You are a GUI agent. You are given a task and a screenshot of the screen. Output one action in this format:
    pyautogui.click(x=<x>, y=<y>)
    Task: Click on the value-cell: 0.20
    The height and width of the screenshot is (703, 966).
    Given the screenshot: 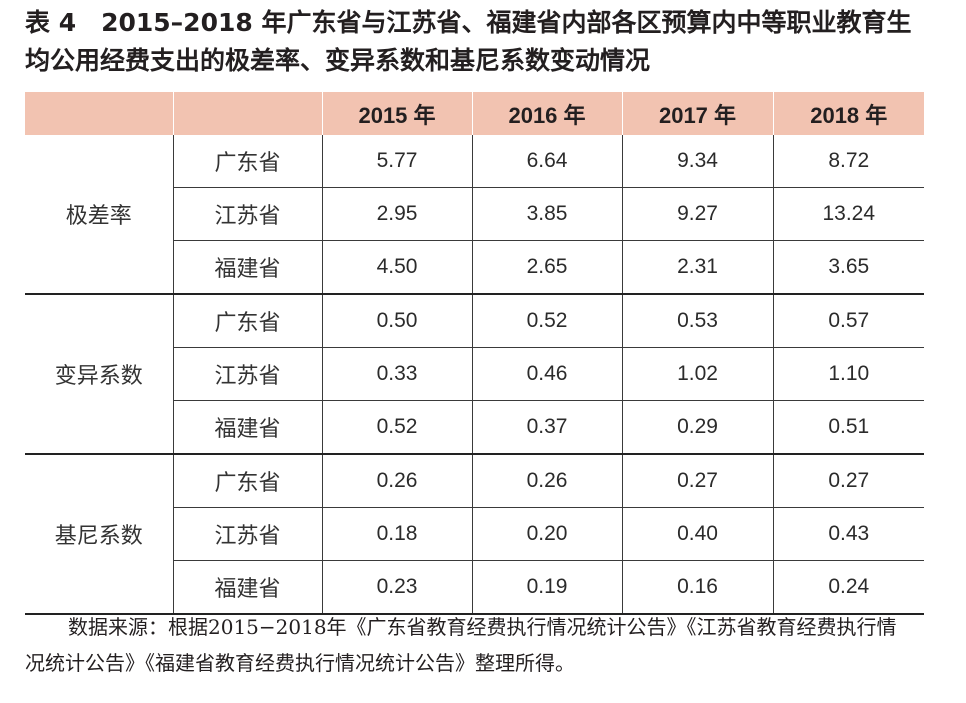 What is the action you would take?
    pyautogui.click(x=547, y=534)
    